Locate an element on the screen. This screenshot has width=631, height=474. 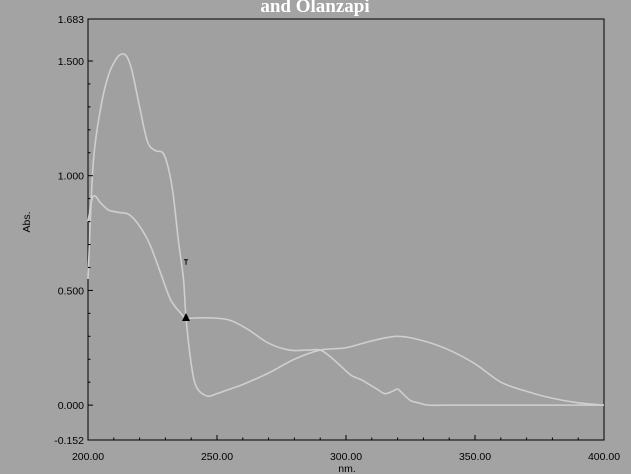
cursor-tick-marker is located at coordinates (186, 262).